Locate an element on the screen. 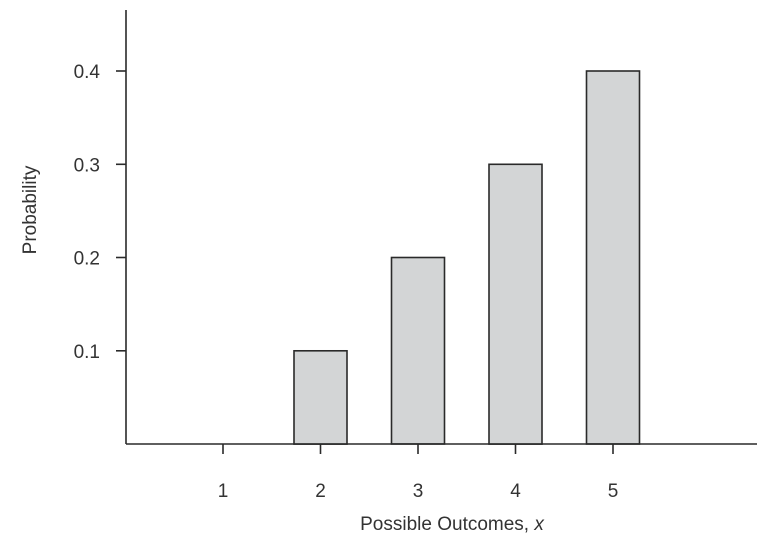 Image resolution: width=759 pixels, height=546 pixels. x-tick-label-1: 1 is located at coordinates (223, 491).